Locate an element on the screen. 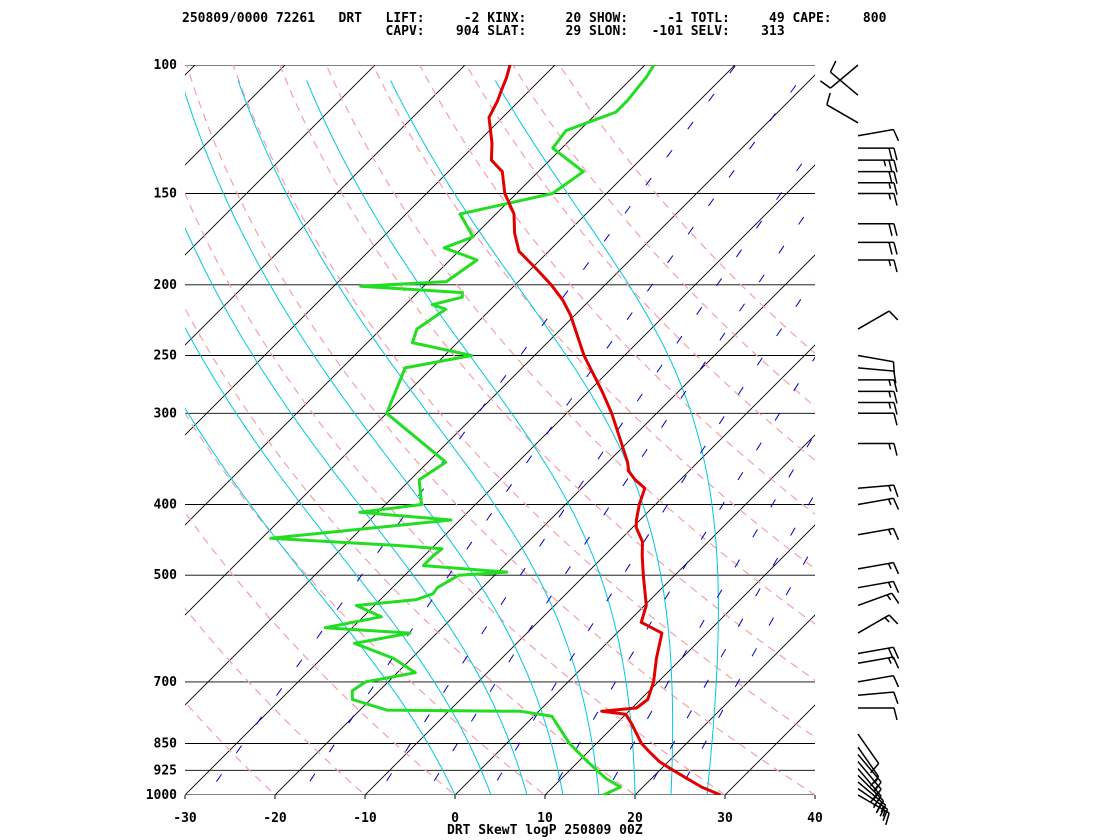 The height and width of the screenshot is (840, 1120). chart-caption: DRT SkewT logP 250809 00Z is located at coordinates (545, 830).